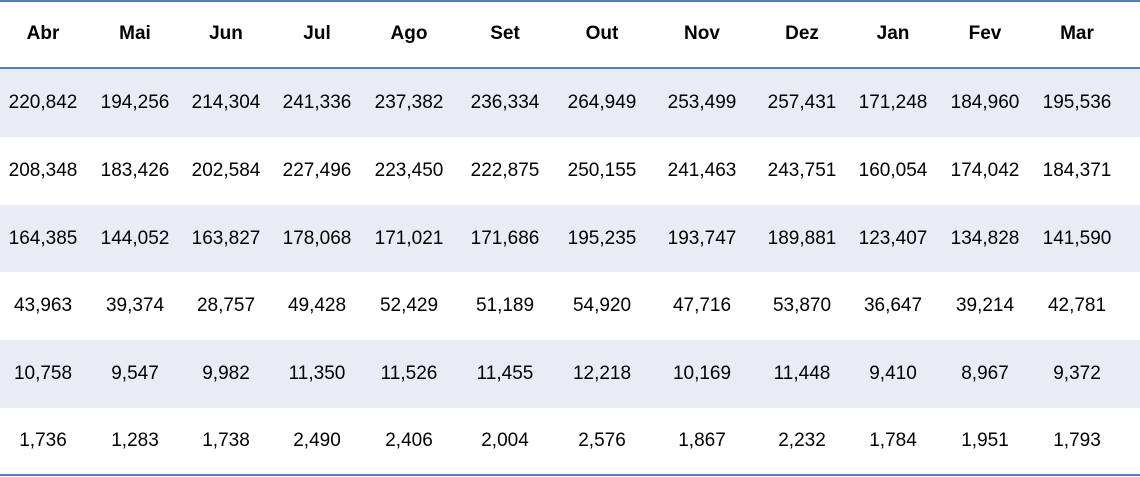  Describe the element at coordinates (409, 102) in the screenshot. I see `table-cell: 237,382` at that location.